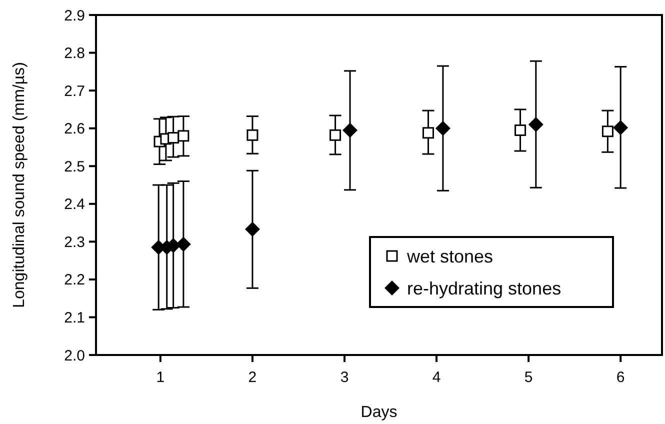 The height and width of the screenshot is (424, 665). Describe the element at coordinates (484, 288) in the screenshot. I see `legend-label: re-hydrating stones` at that location.